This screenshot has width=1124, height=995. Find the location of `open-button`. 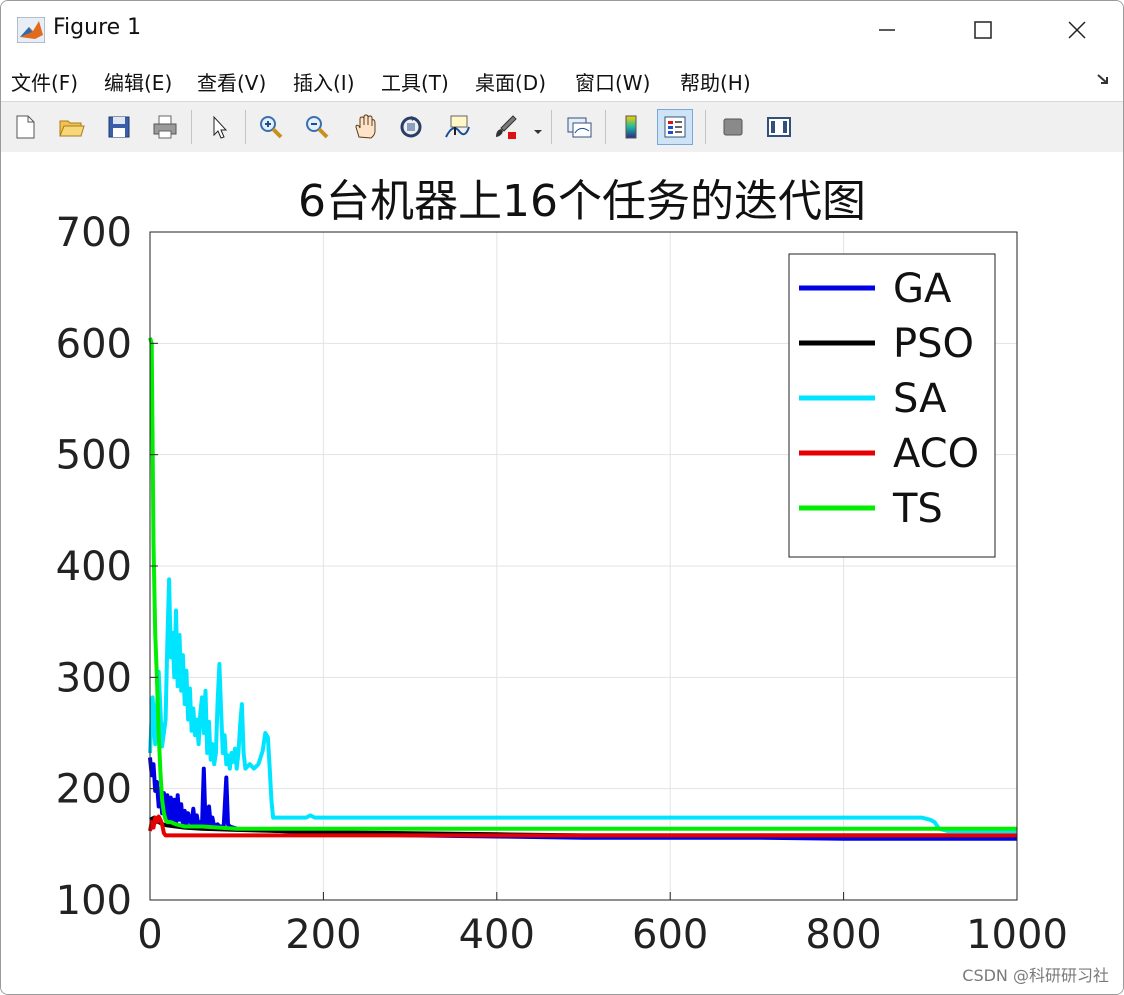

open-button is located at coordinates (71, 127).